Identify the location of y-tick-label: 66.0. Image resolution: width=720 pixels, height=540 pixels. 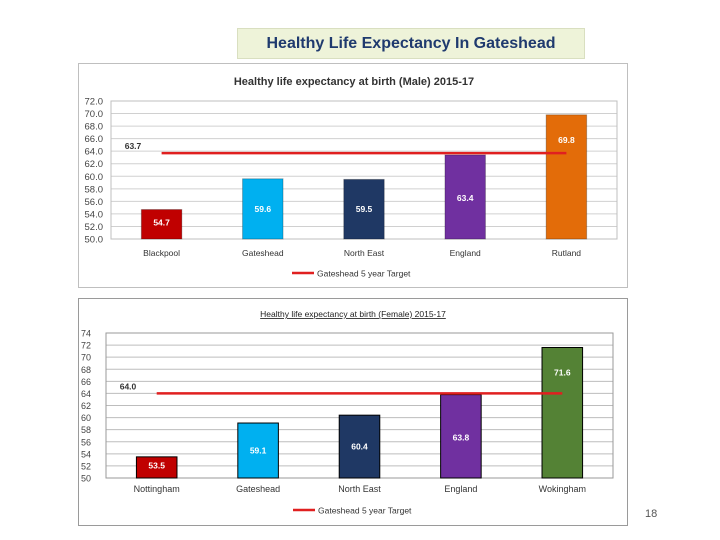
(94, 139).